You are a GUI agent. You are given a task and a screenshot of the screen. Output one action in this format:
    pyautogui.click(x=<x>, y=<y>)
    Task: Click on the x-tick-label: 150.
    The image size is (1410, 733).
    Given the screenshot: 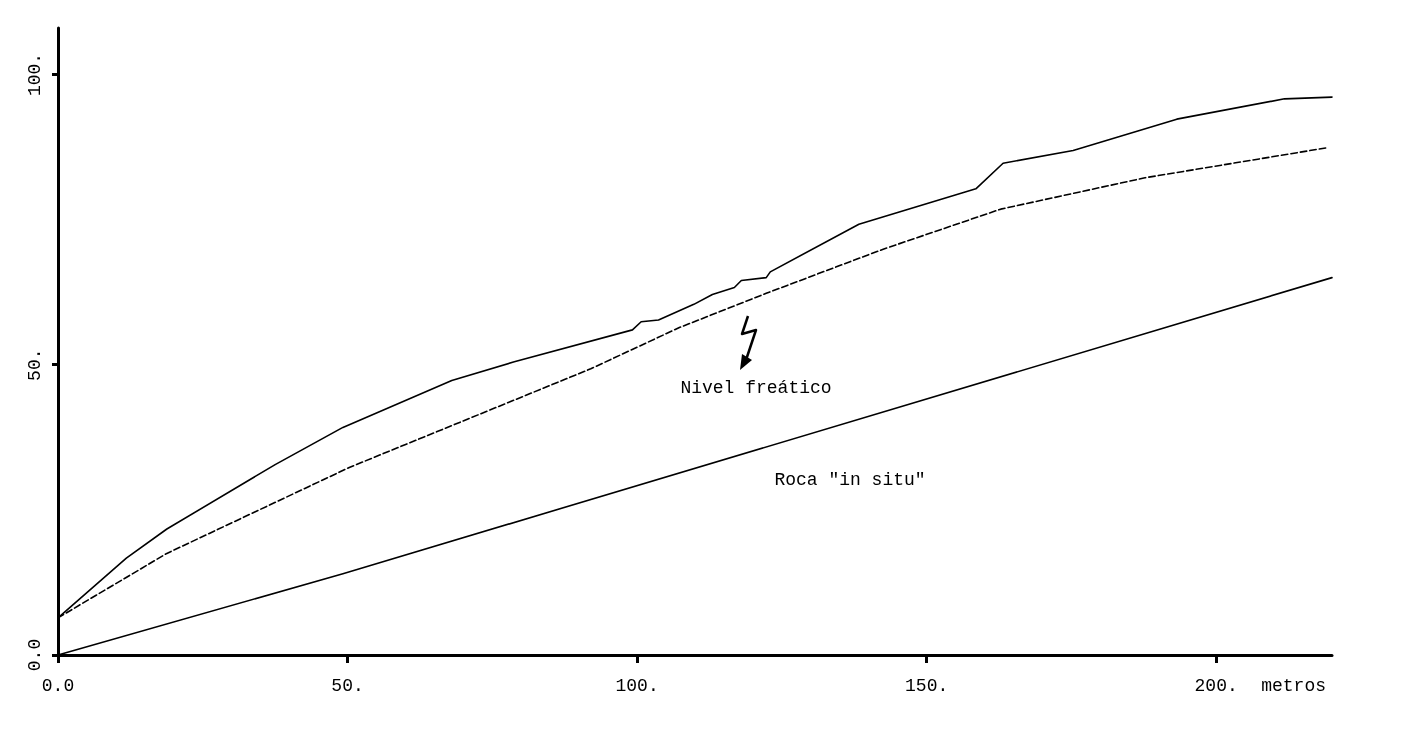 What is the action you would take?
    pyautogui.click(x=927, y=686)
    